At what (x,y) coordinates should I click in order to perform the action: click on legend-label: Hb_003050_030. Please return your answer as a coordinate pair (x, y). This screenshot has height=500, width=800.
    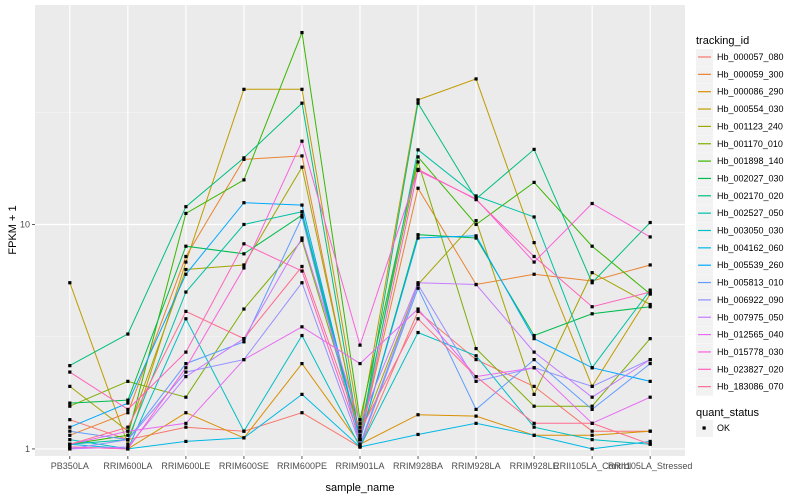
    Looking at the image, I should click on (750, 231).